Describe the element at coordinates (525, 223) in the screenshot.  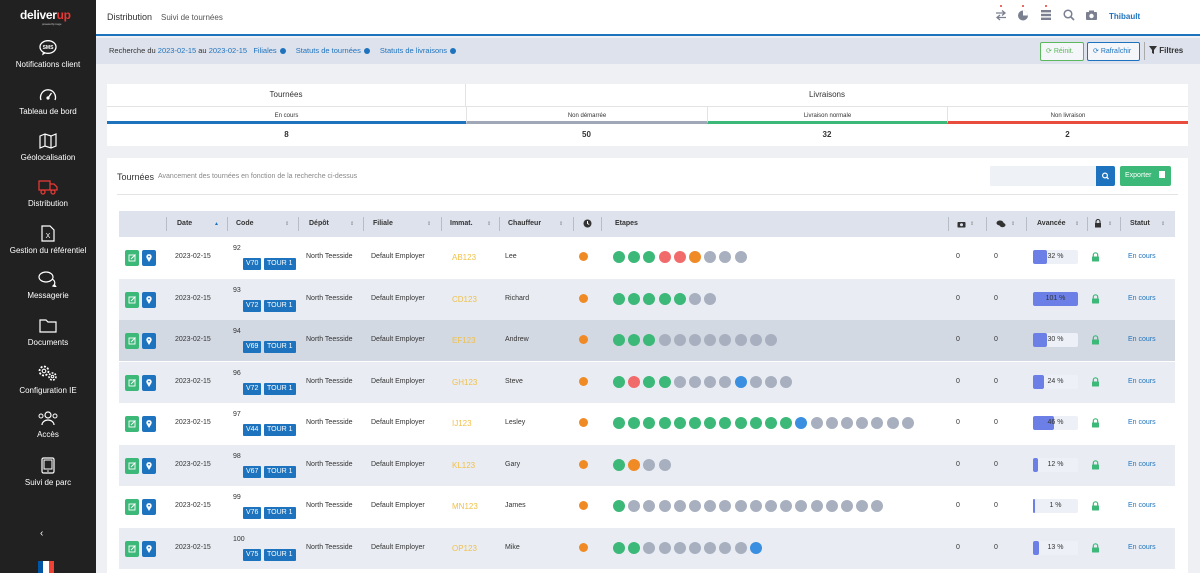
I see `col-chauffeur: Chauffeur` at that location.